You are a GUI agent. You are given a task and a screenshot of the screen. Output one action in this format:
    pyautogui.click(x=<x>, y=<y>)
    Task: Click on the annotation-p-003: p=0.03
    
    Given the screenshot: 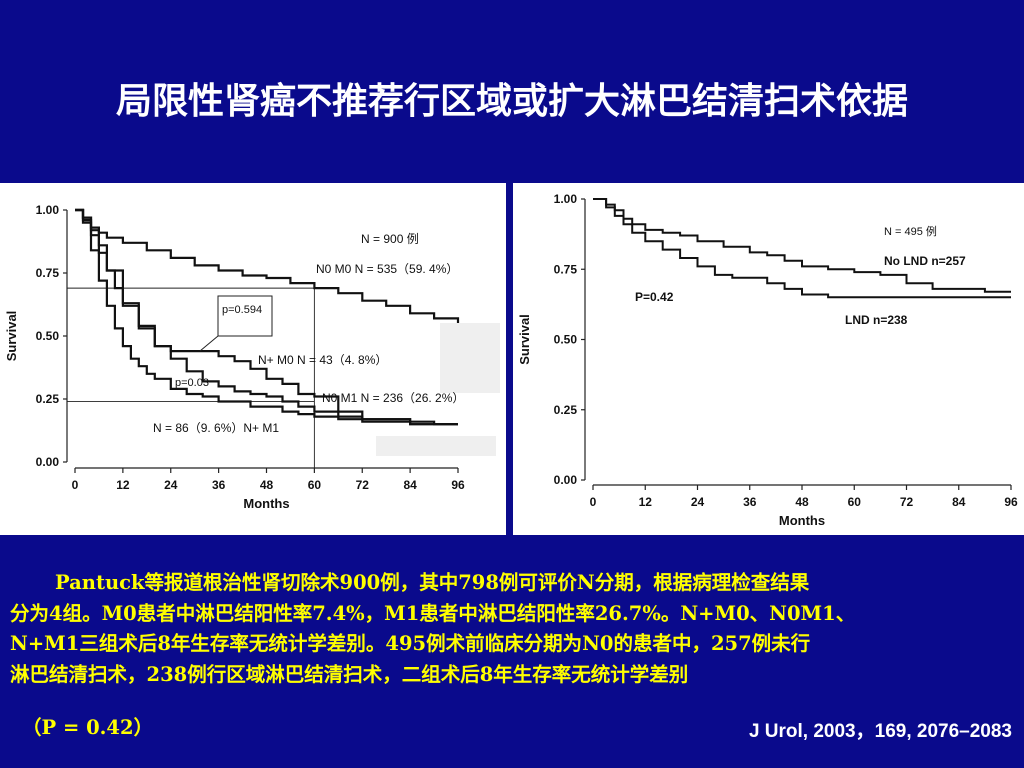 What is the action you would take?
    pyautogui.click(x=192, y=383)
    